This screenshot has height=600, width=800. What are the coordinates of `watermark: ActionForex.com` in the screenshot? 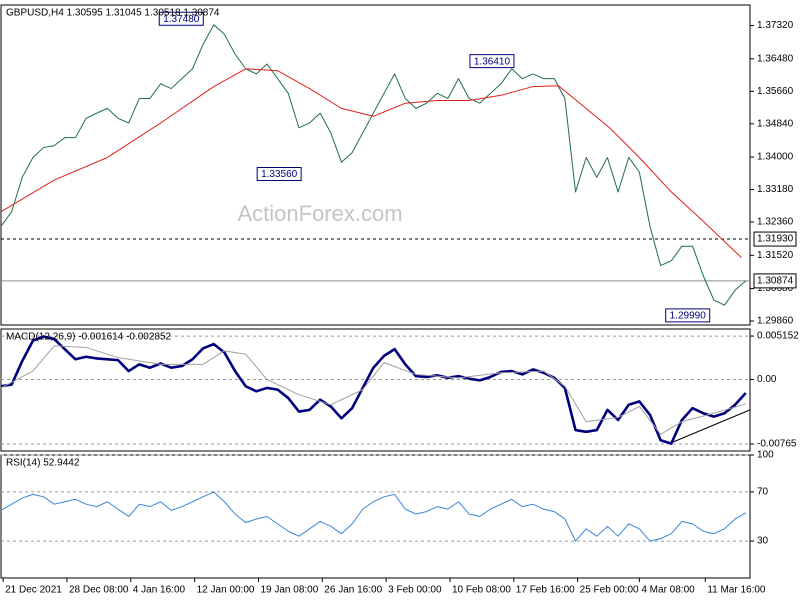 It's located at (319, 213).